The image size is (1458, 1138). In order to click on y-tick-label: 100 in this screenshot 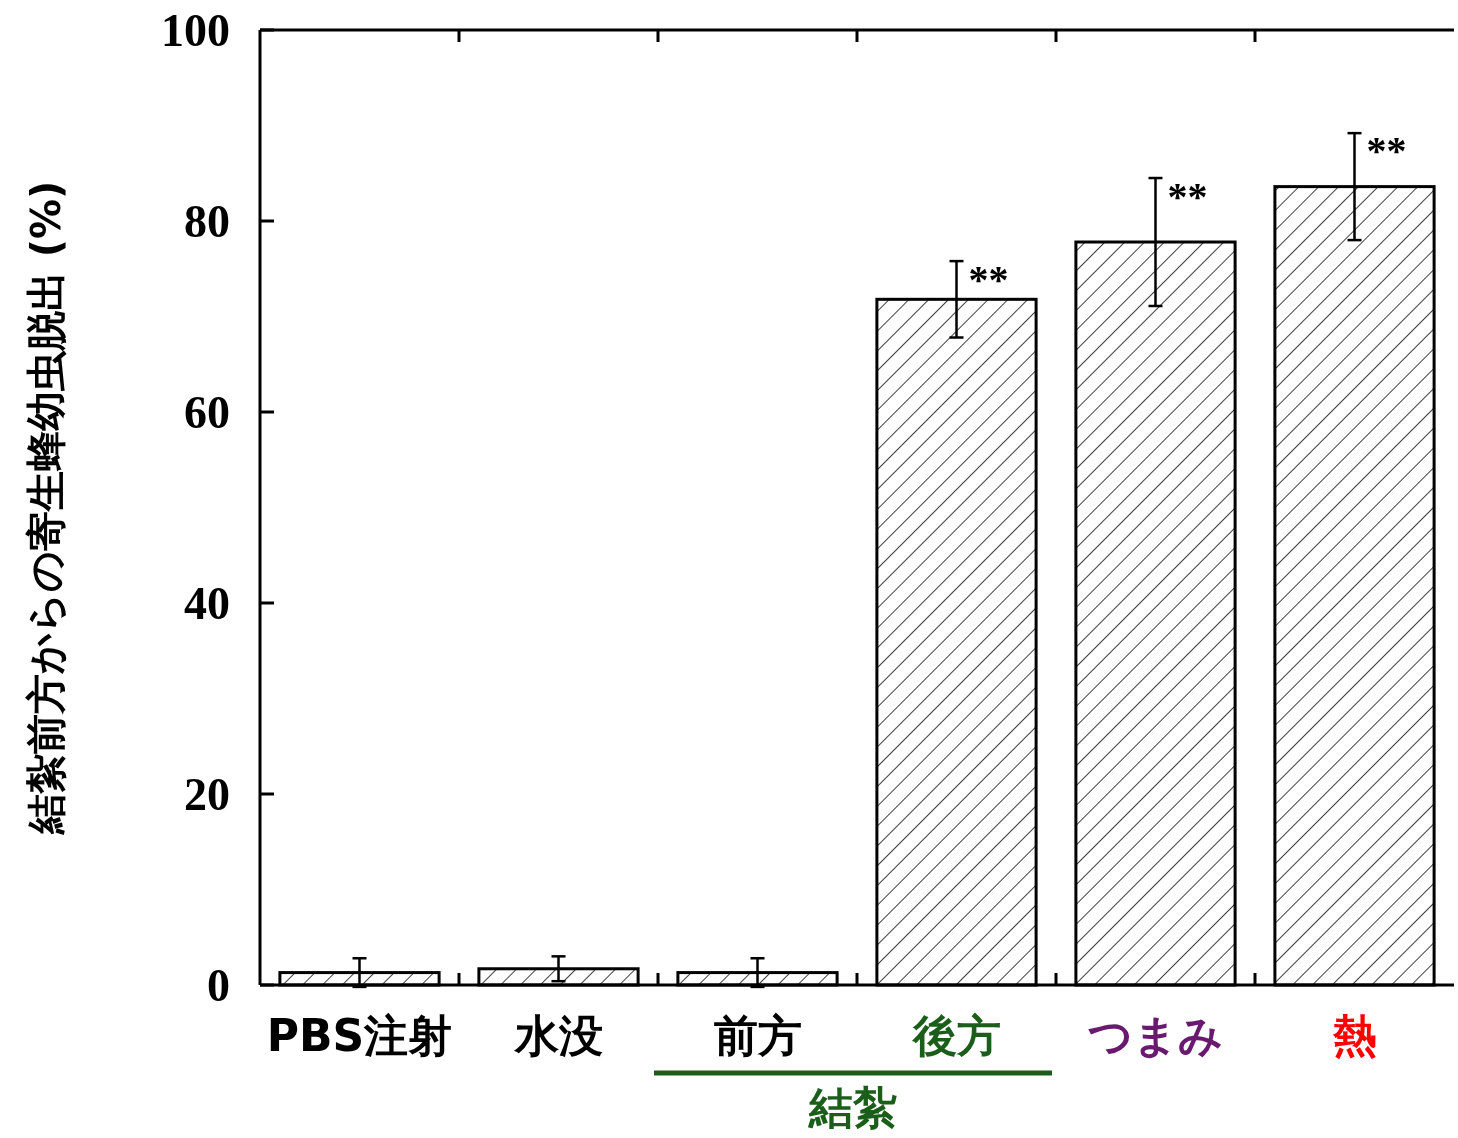, I will do `click(195, 30)`.